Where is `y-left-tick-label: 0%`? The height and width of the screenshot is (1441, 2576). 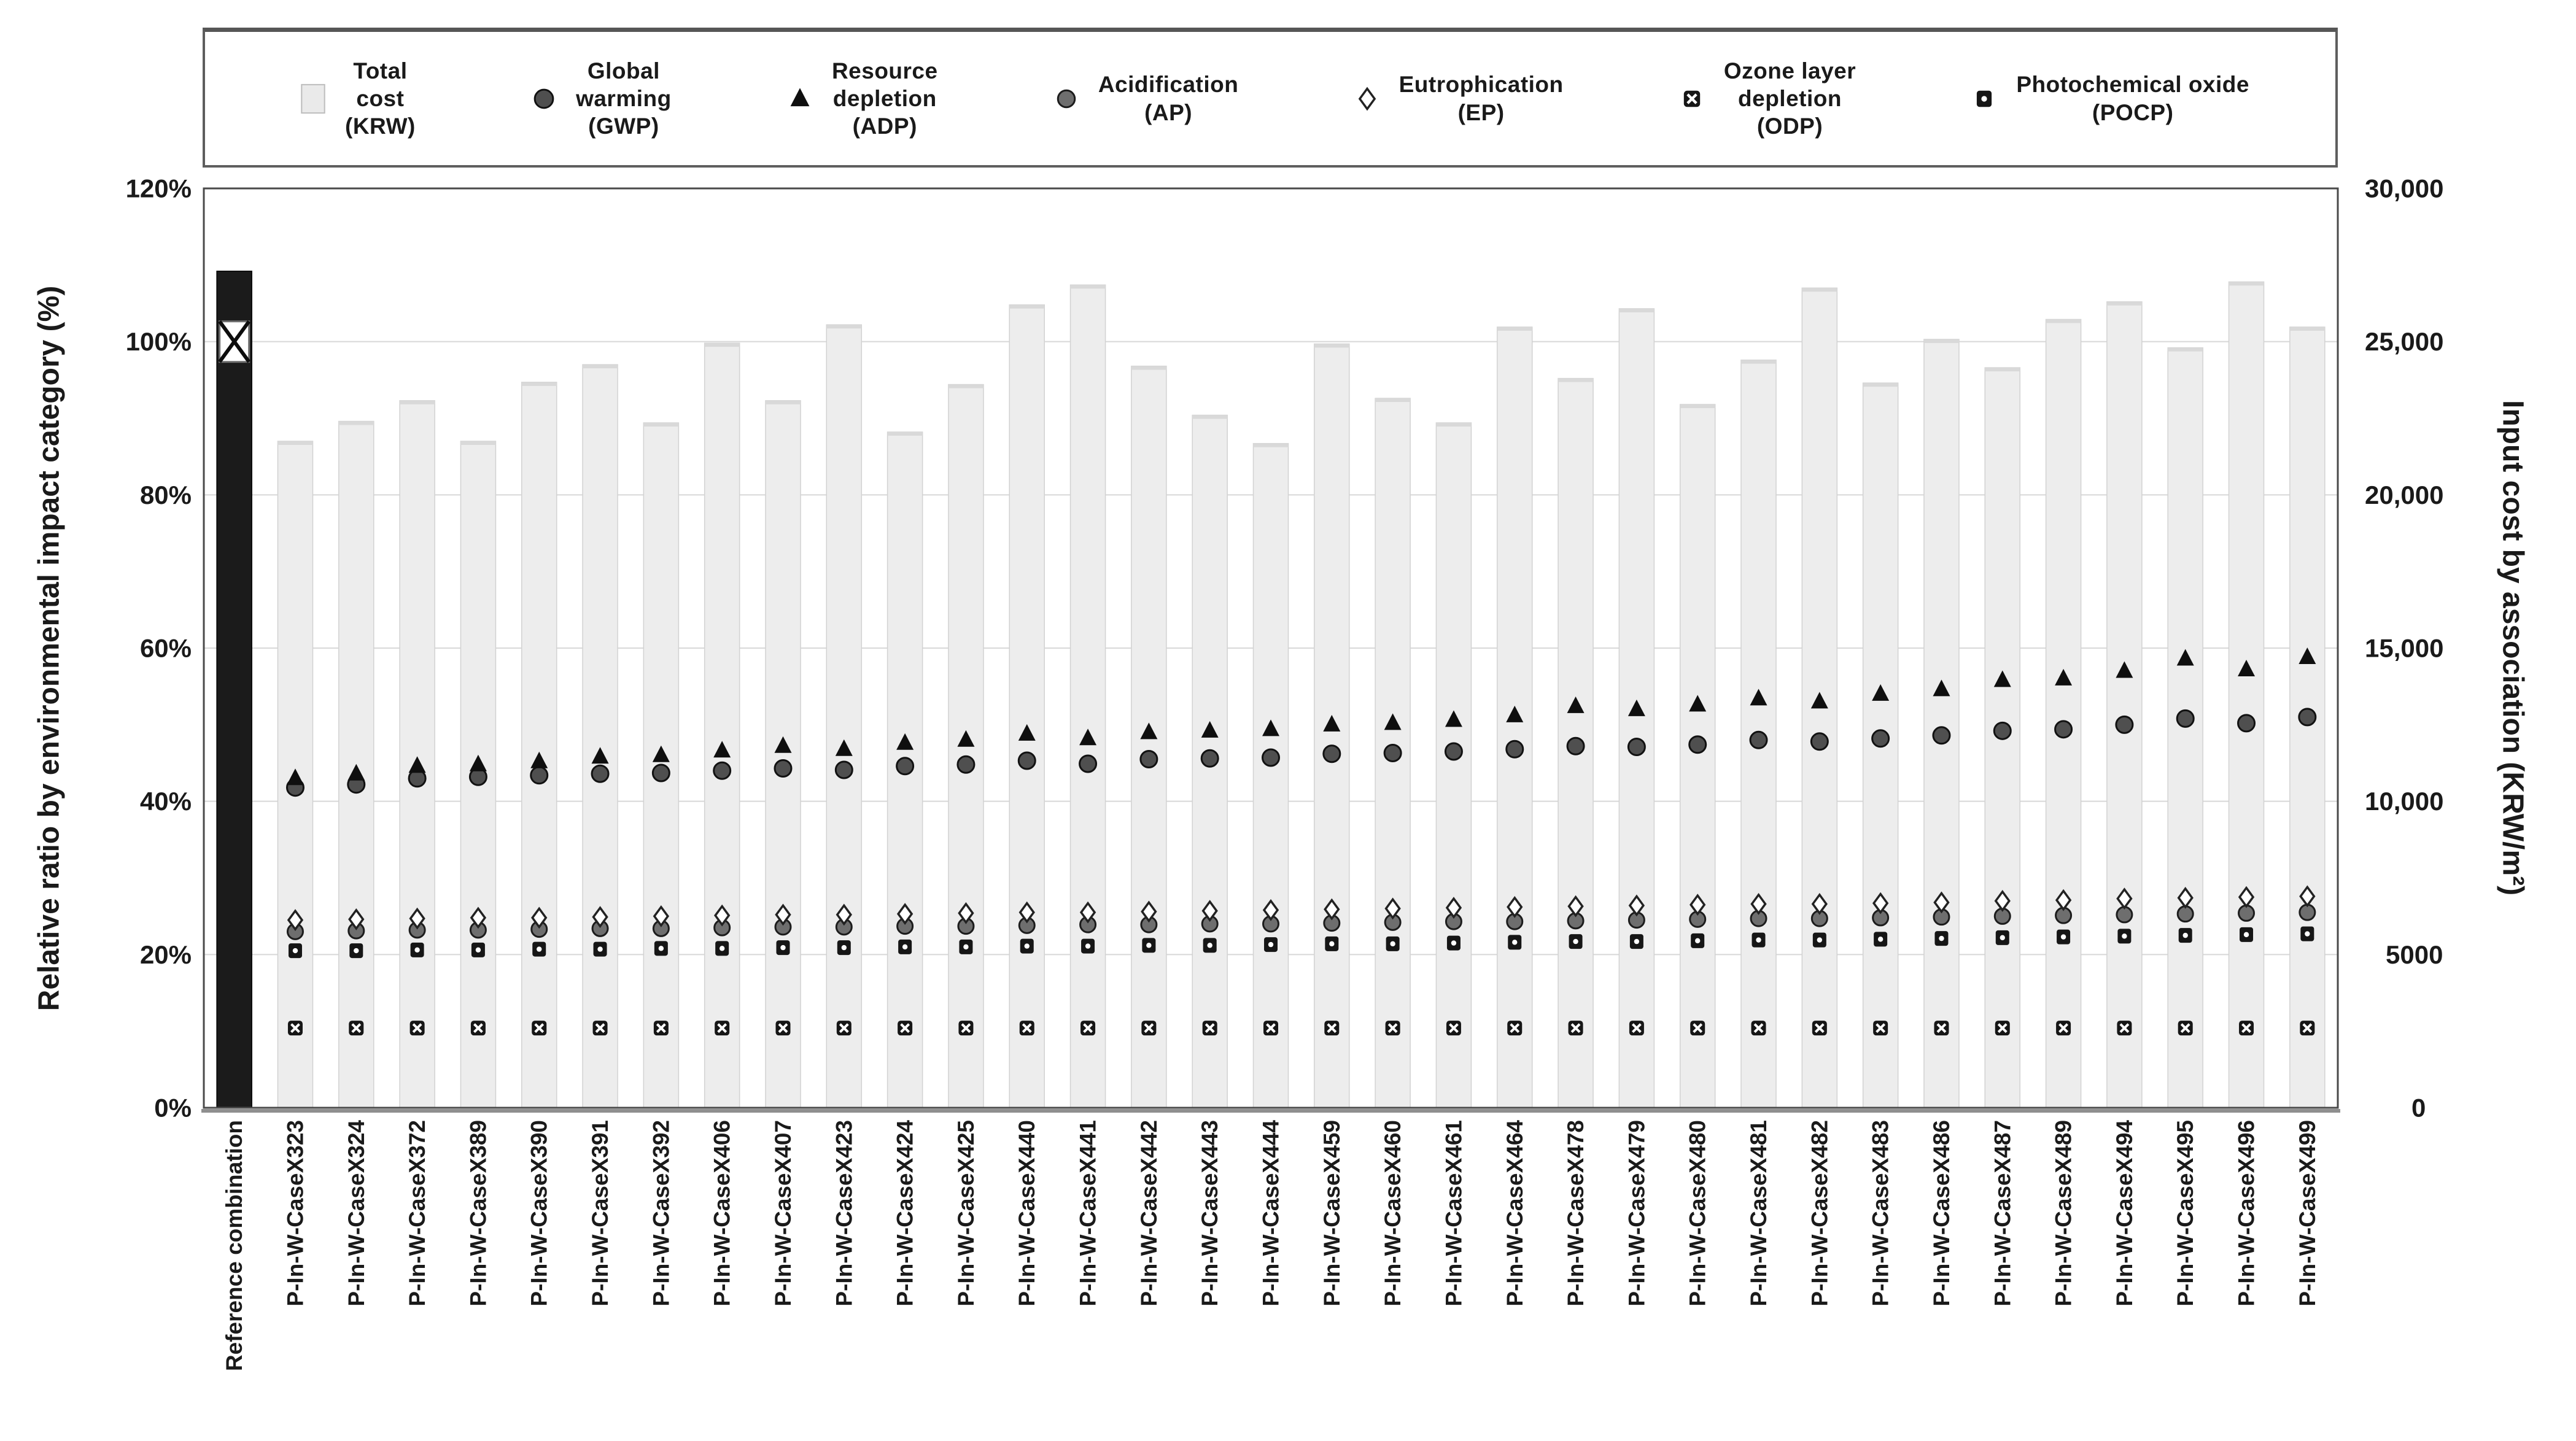
y-left-tick-label: 0% is located at coordinates (173, 1108).